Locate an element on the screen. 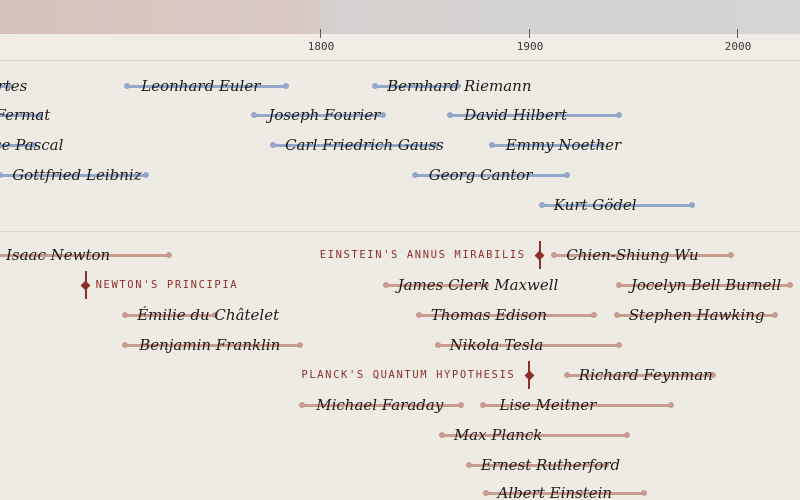 The image size is (800, 500). axis-area is located at coordinates (400, 47).